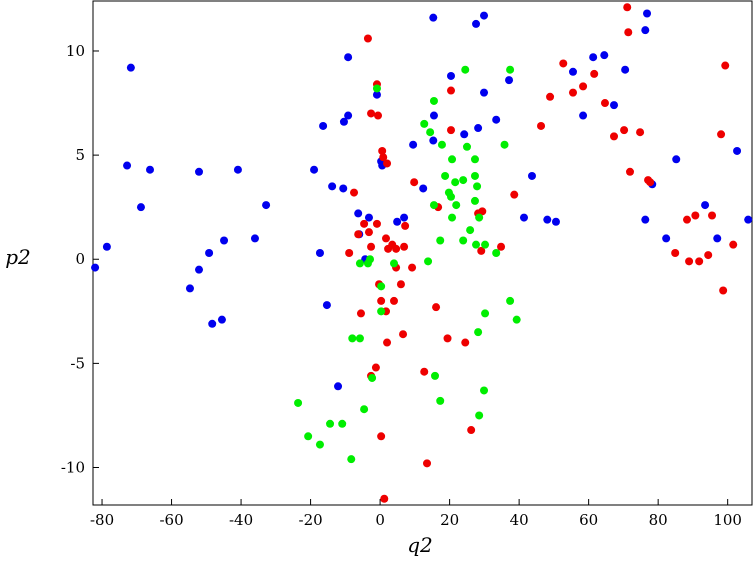  I want to click on y-tick-label: -5, so click(77, 363).